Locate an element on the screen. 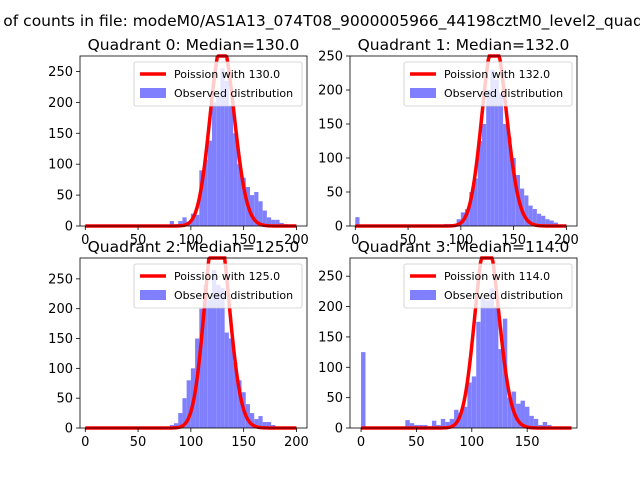 The width and height of the screenshot is (640, 480). legend-poisson-label: Poission with 114.0 is located at coordinates (497, 276).